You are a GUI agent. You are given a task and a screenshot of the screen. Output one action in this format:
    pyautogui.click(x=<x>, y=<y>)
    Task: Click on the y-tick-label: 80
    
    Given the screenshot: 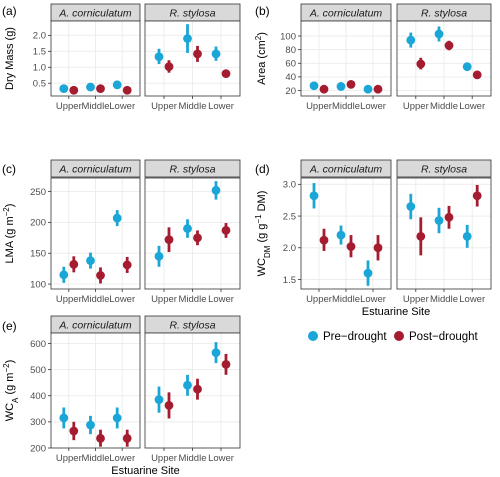 What is the action you would take?
    pyautogui.click(x=290, y=50)
    